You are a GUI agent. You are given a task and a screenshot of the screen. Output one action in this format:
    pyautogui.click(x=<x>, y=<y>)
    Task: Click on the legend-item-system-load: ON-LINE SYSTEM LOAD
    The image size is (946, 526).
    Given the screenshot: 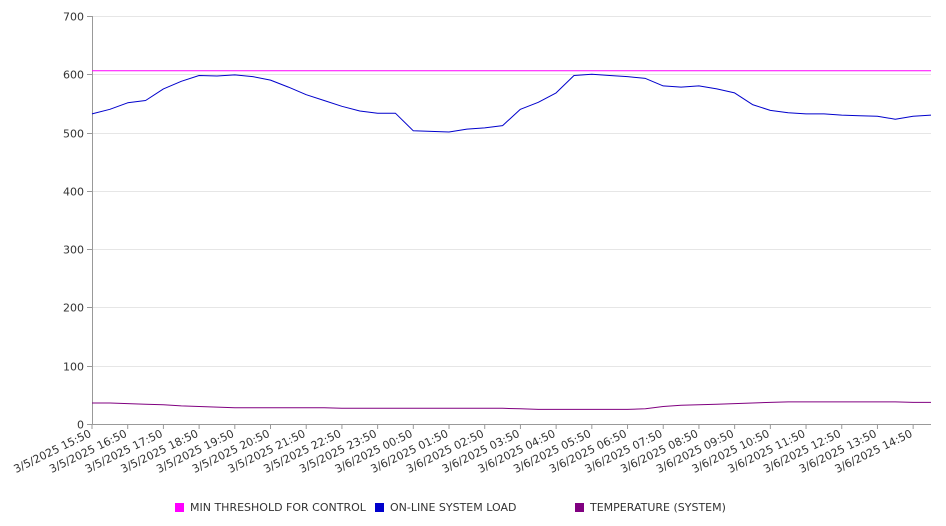 What is the action you would take?
    pyautogui.click(x=445, y=507)
    